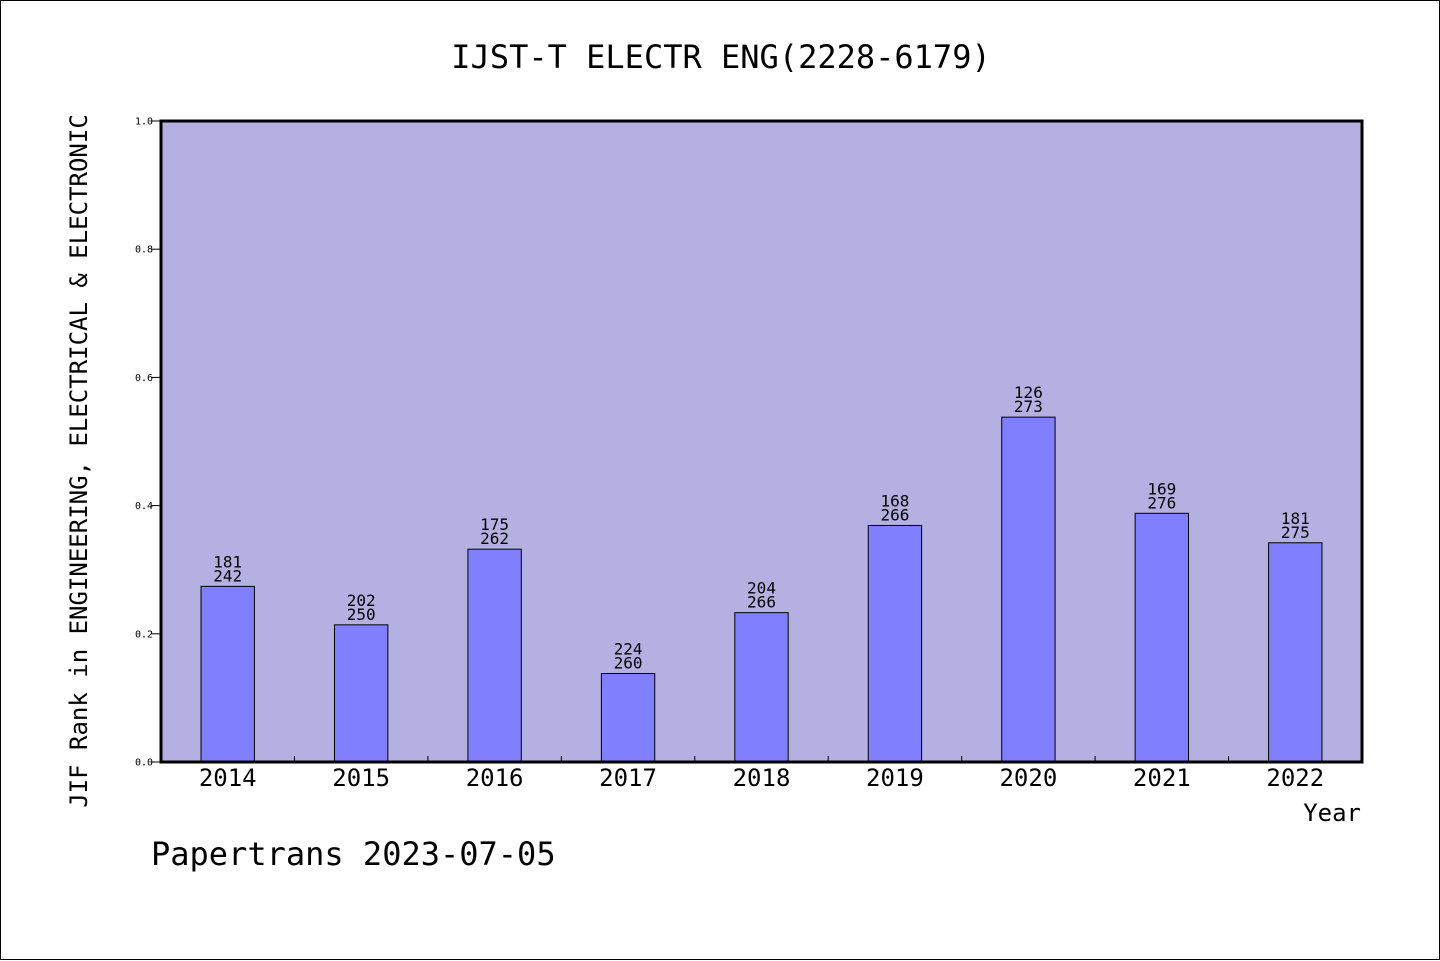 The width and height of the screenshot is (1440, 961). What do you see at coordinates (628, 663) in the screenshot?
I see `bar-total-label: 260` at bounding box center [628, 663].